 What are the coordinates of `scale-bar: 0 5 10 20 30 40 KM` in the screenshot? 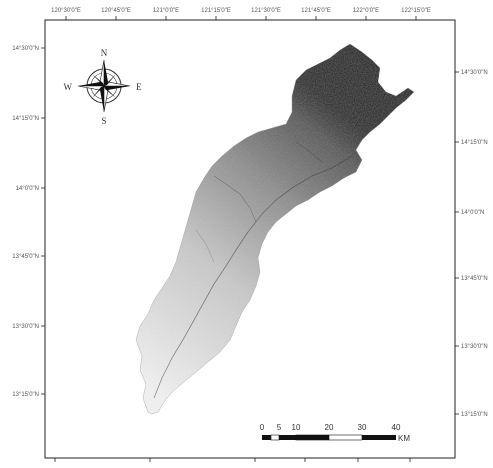 It's located at (335, 433).